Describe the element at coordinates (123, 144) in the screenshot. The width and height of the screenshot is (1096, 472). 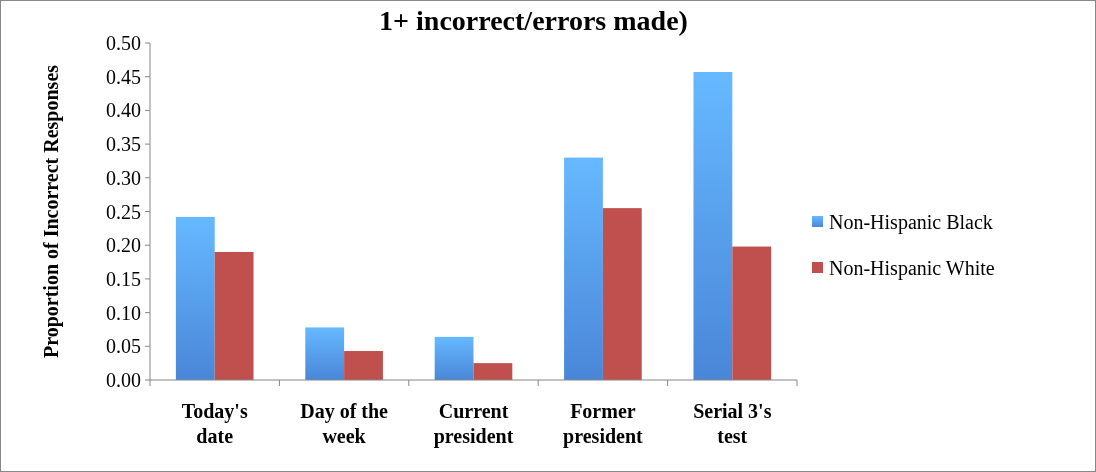
I see `y-tick-label: 0.35` at that location.